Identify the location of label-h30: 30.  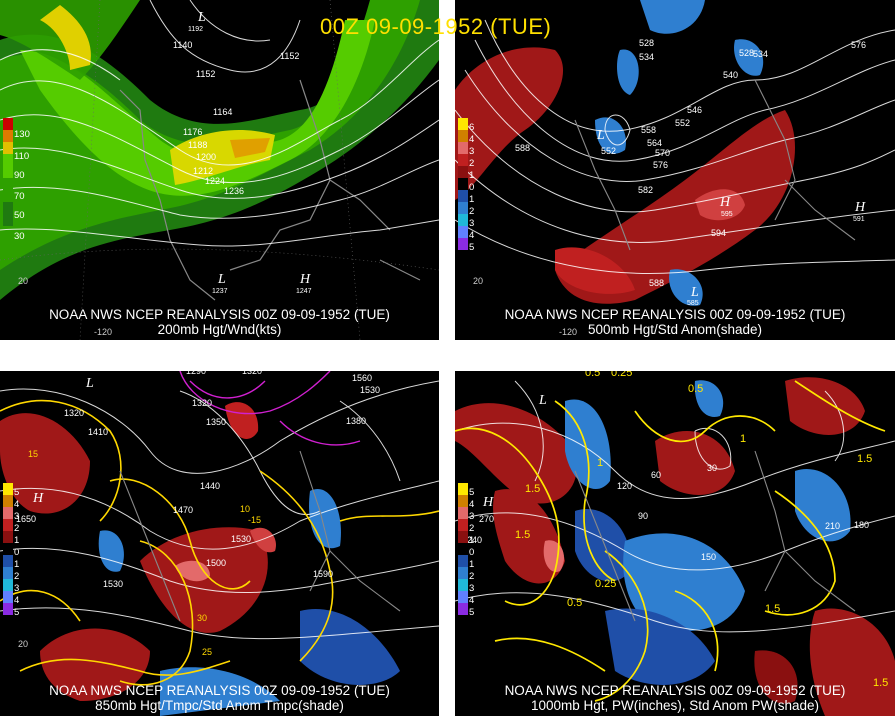
(712, 468).